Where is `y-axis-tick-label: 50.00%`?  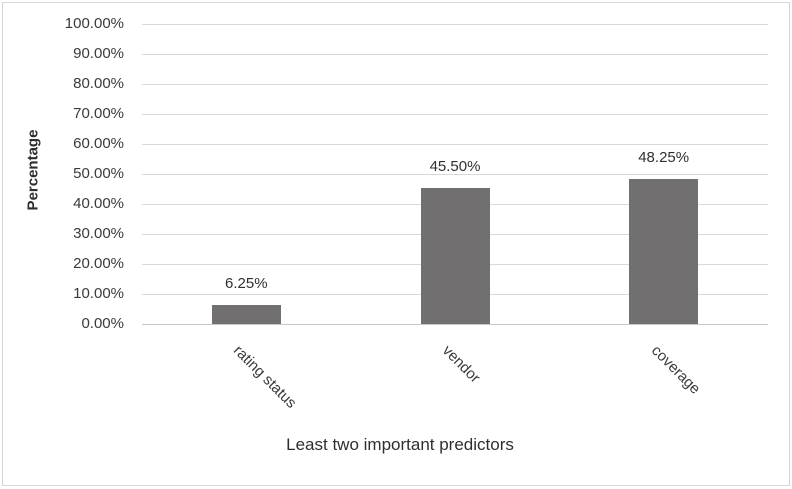
y-axis-tick-label: 50.00% is located at coordinates (98, 173).